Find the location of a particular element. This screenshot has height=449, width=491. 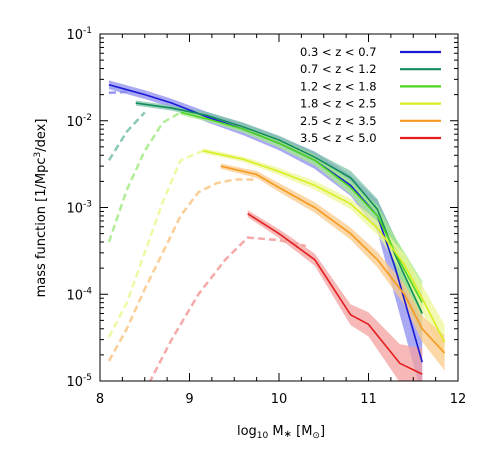

y-tick-label: 10⁻³ is located at coordinates (79, 208).